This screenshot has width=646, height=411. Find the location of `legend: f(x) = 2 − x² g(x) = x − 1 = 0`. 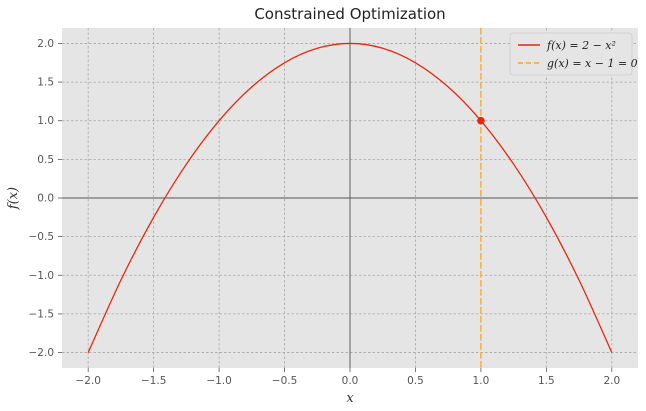

legend: f(x) = 2 − x² g(x) = x − 1 = 0 is located at coordinates (573, 54).